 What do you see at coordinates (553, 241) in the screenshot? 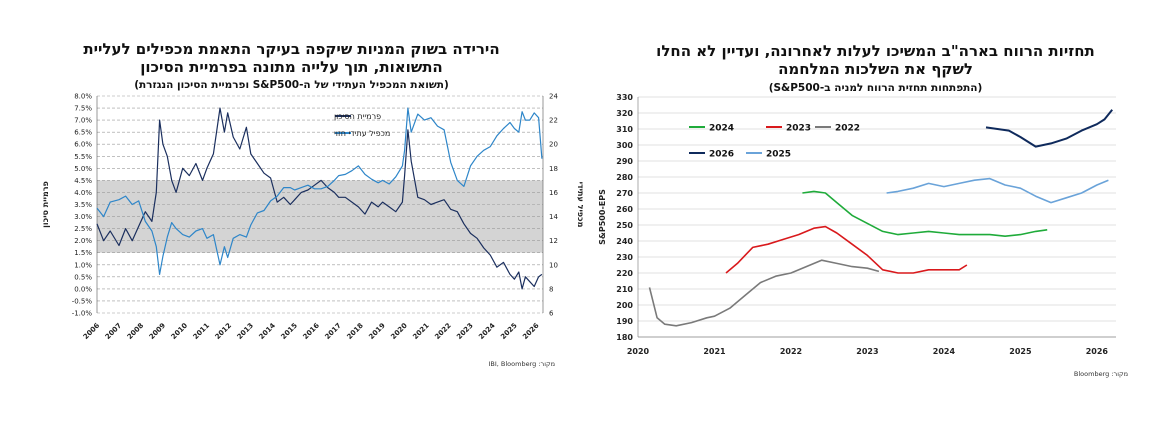
I see `y-right-tick-label: 12` at bounding box center [553, 241].